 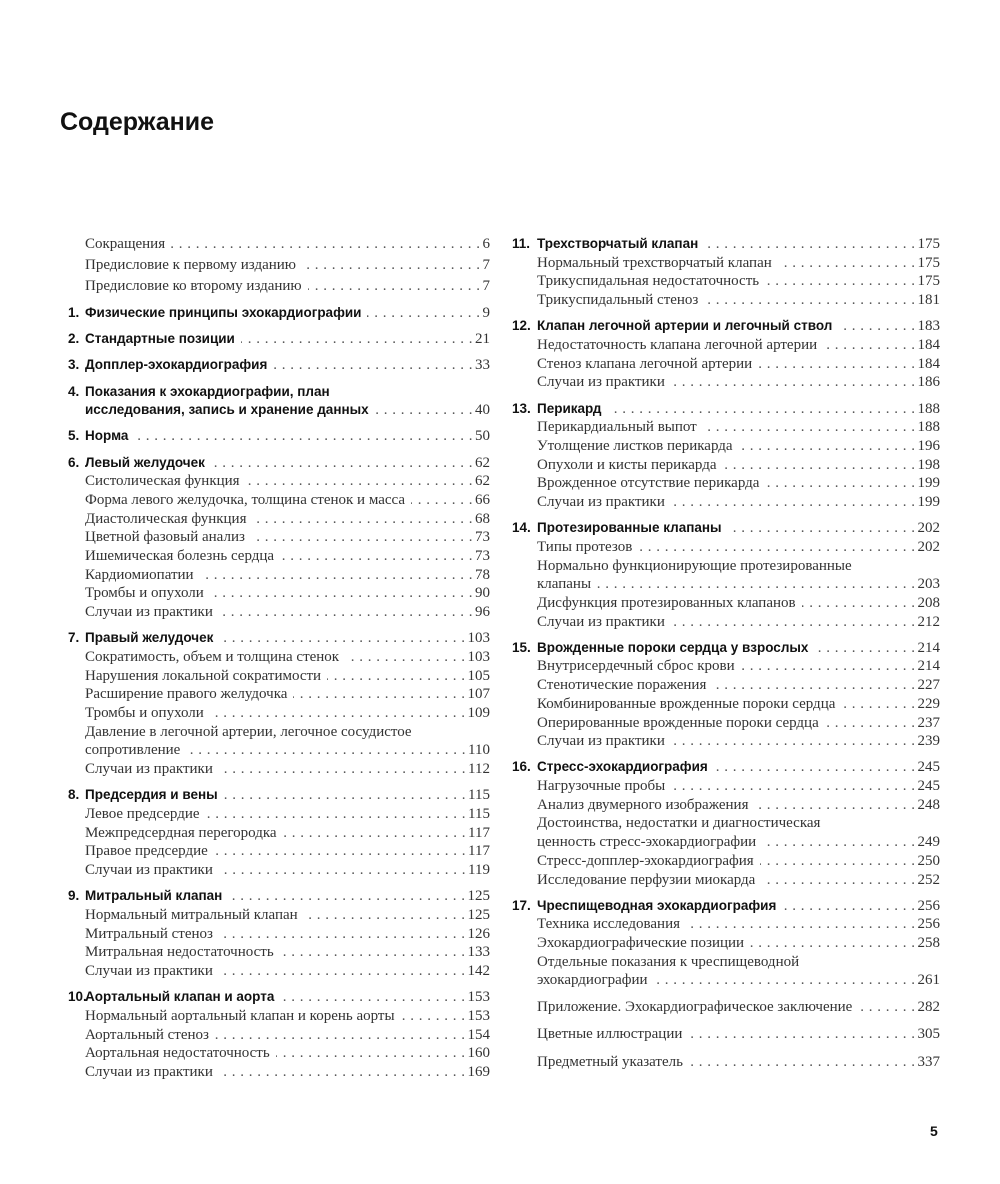 What do you see at coordinates (668, 961) in the screenshot?
I see `entry-title: Отдельные показания к чреспищеводной` at bounding box center [668, 961].